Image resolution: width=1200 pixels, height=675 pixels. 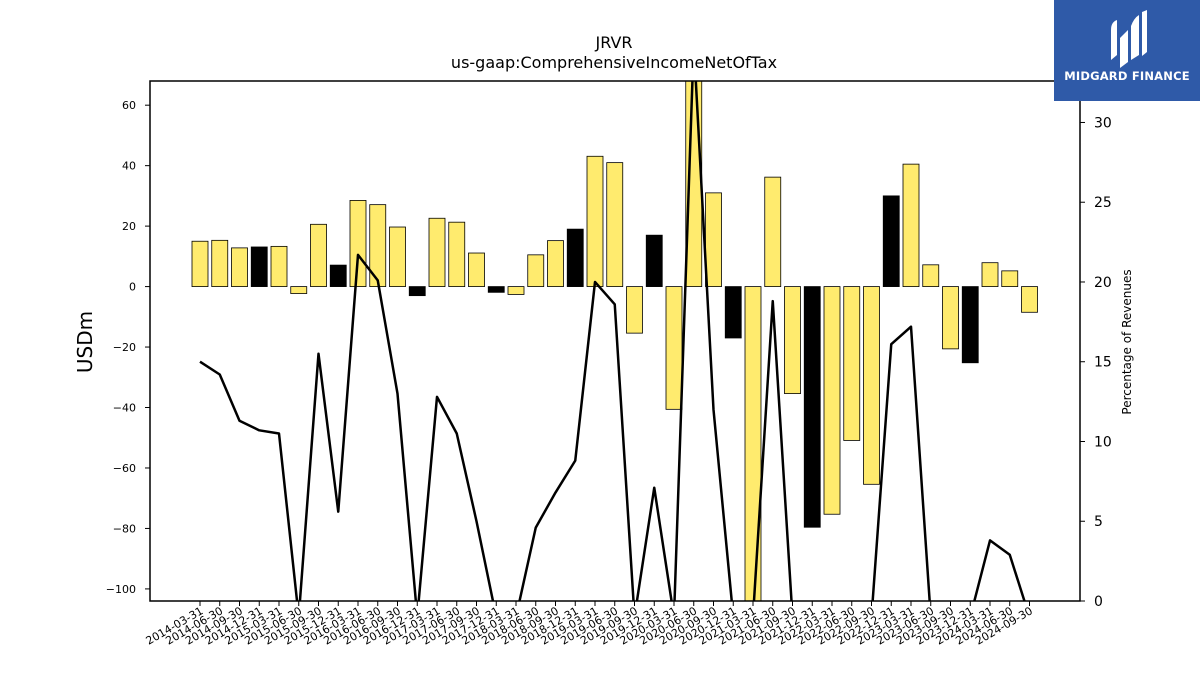 I want to click on y2-tick-label: 15, so click(x=1103, y=363).